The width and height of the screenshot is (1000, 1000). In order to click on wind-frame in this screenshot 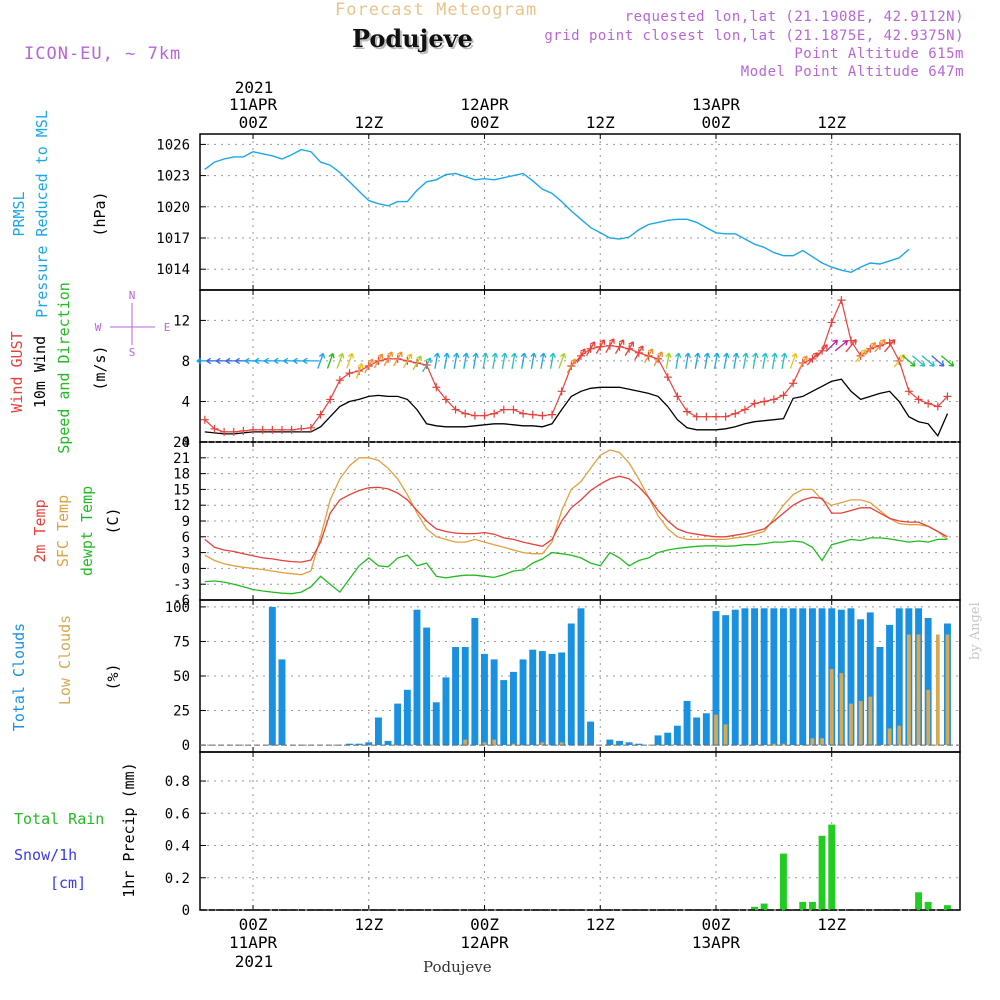, I will do `click(580, 366)`.